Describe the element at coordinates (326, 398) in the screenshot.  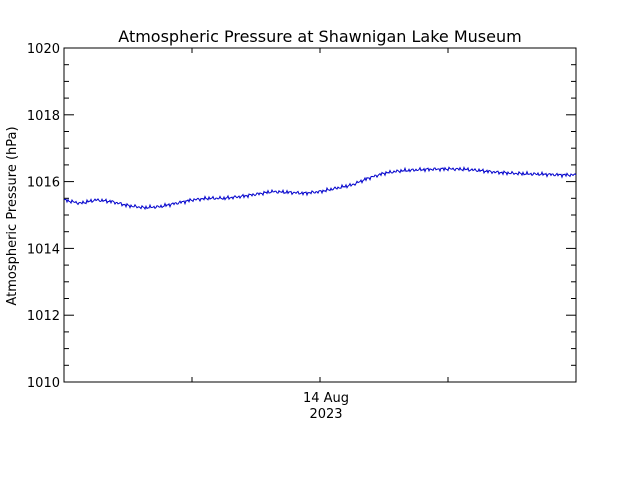
I see `x-tick-label-date: 14 Aug` at that location.